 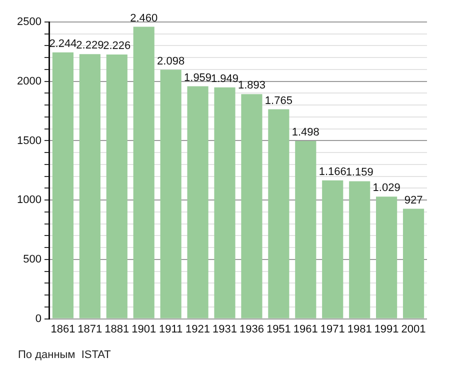 I want to click on data-label: 2.226, so click(x=117, y=46).